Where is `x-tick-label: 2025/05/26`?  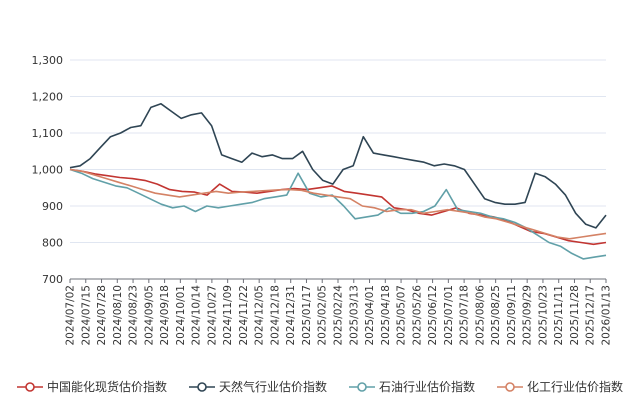
x-tick-label: 2025/05/26 is located at coordinates (417, 315).